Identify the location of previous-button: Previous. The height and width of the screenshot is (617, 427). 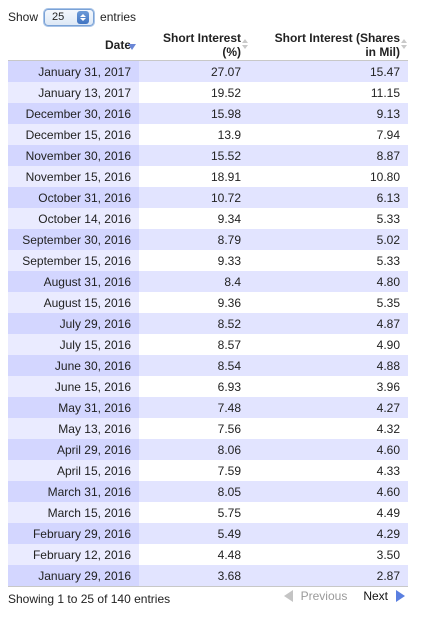
(315, 596).